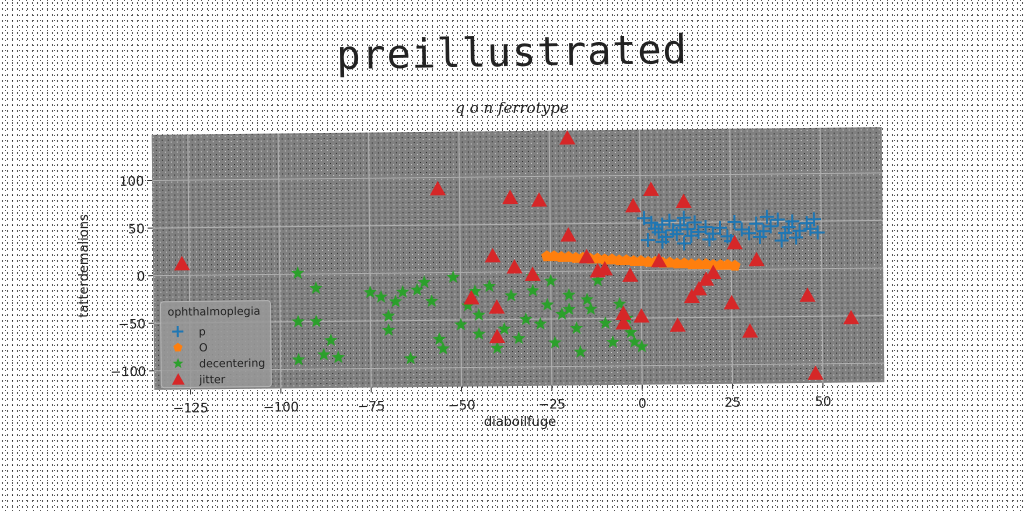  Describe the element at coordinates (131, 182) in the screenshot. I see `y-tick-label: 100` at that location.